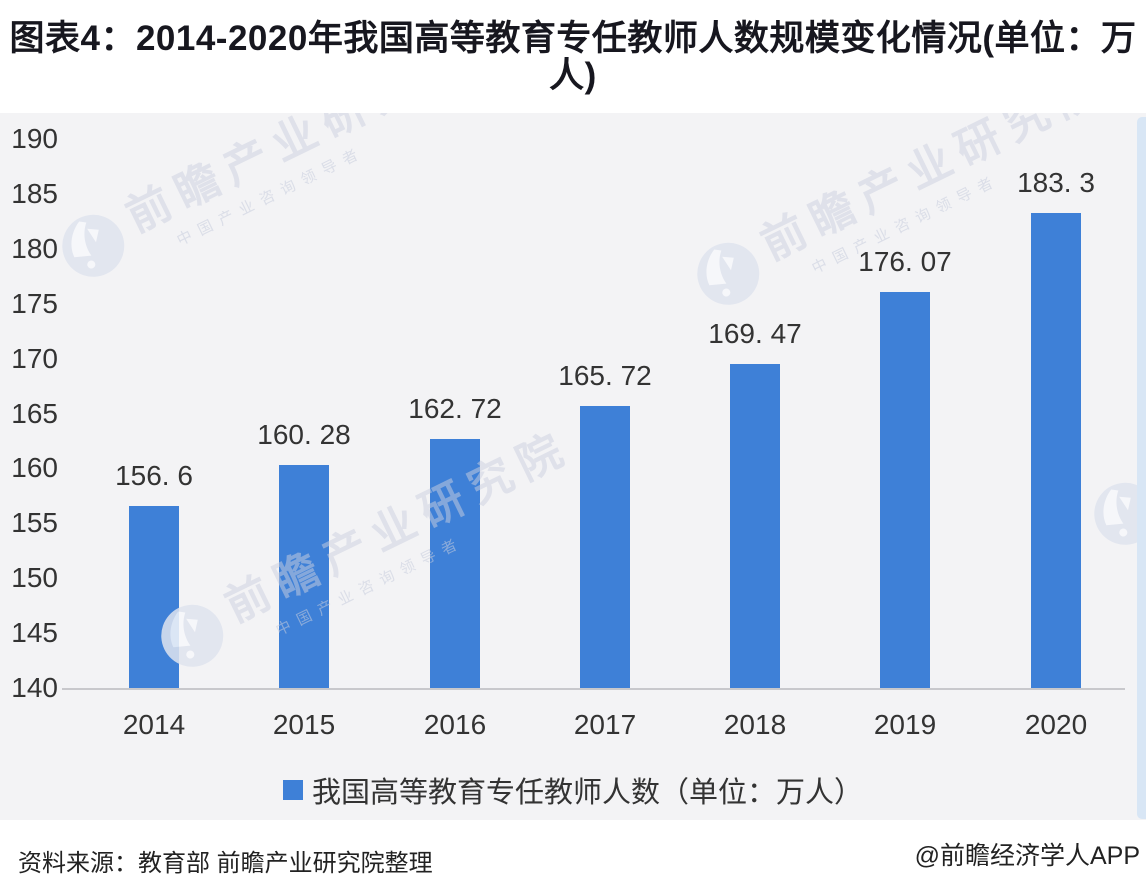 The image size is (1146, 896). What do you see at coordinates (34, 467) in the screenshot?
I see `y-axis-tick-label: 160` at bounding box center [34, 467].